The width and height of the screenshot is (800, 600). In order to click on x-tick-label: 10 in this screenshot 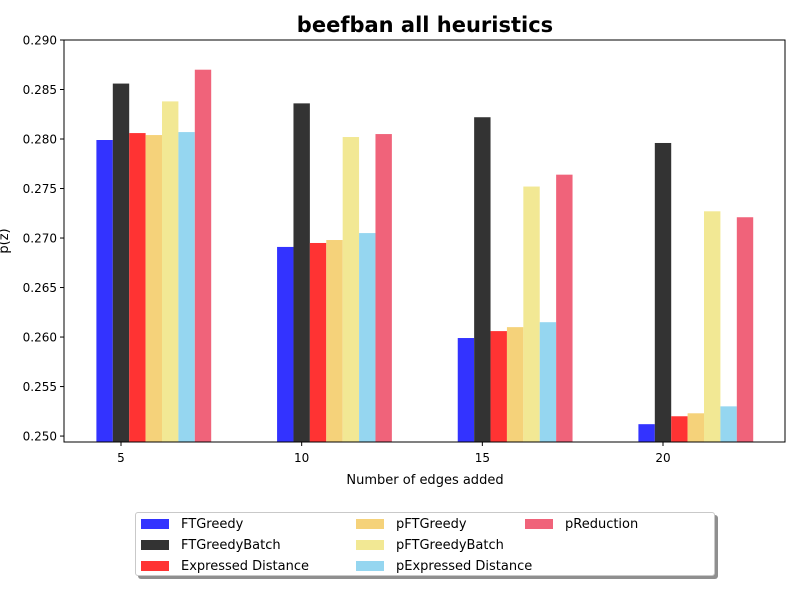, I will do `click(301, 458)`.